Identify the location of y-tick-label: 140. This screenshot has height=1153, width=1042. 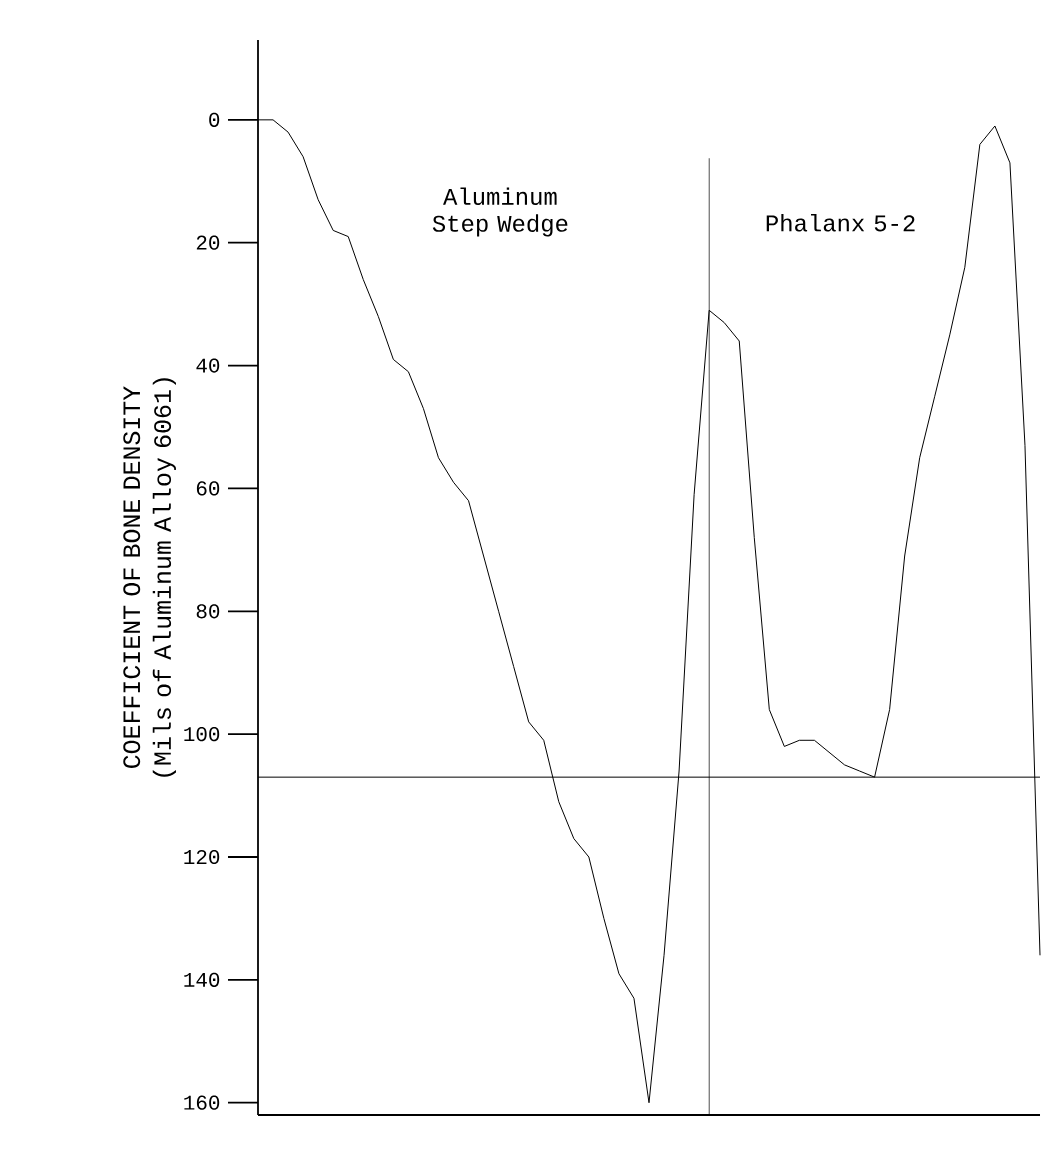
(202, 979).